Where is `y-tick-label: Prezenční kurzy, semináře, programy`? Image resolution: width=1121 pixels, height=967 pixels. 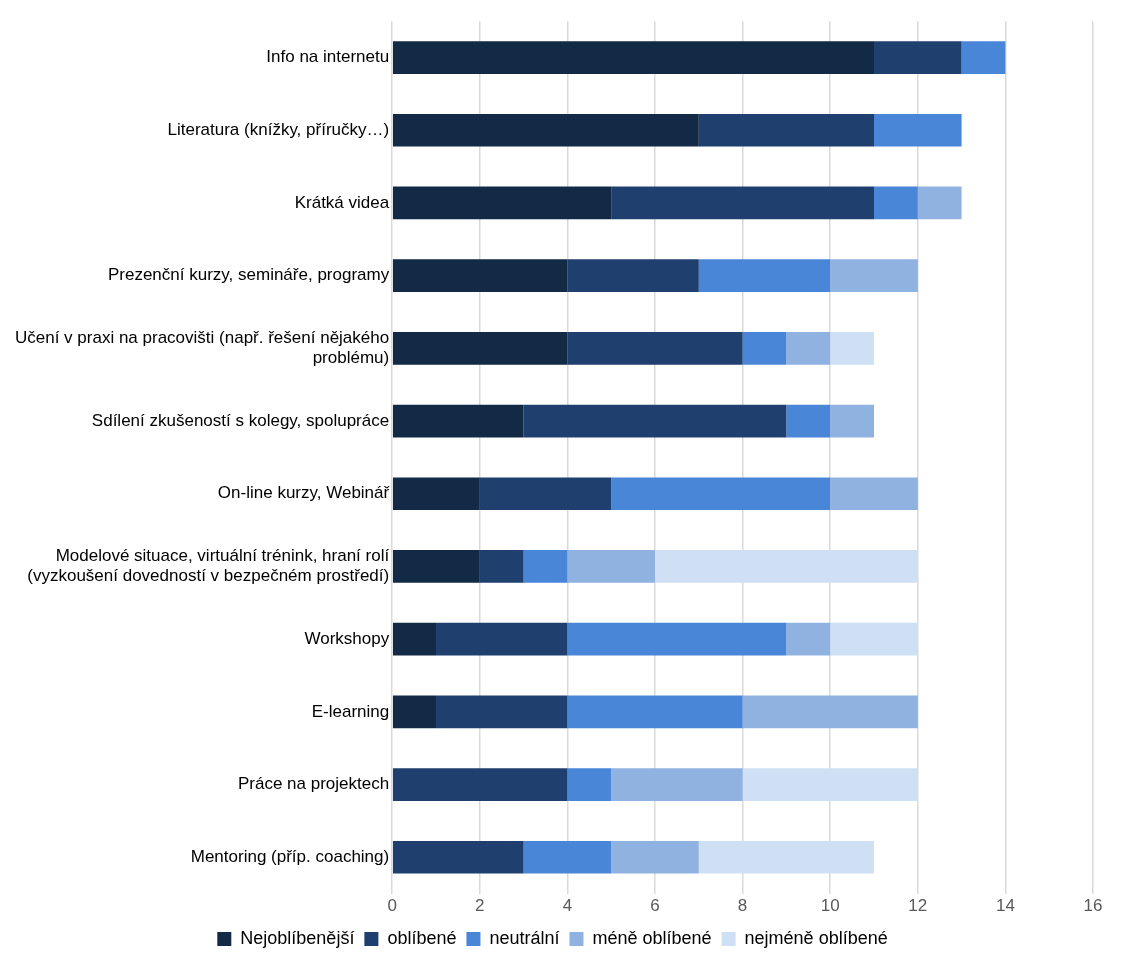
y-tick-label: Prezenční kurzy, semináře, programy is located at coordinates (248, 275).